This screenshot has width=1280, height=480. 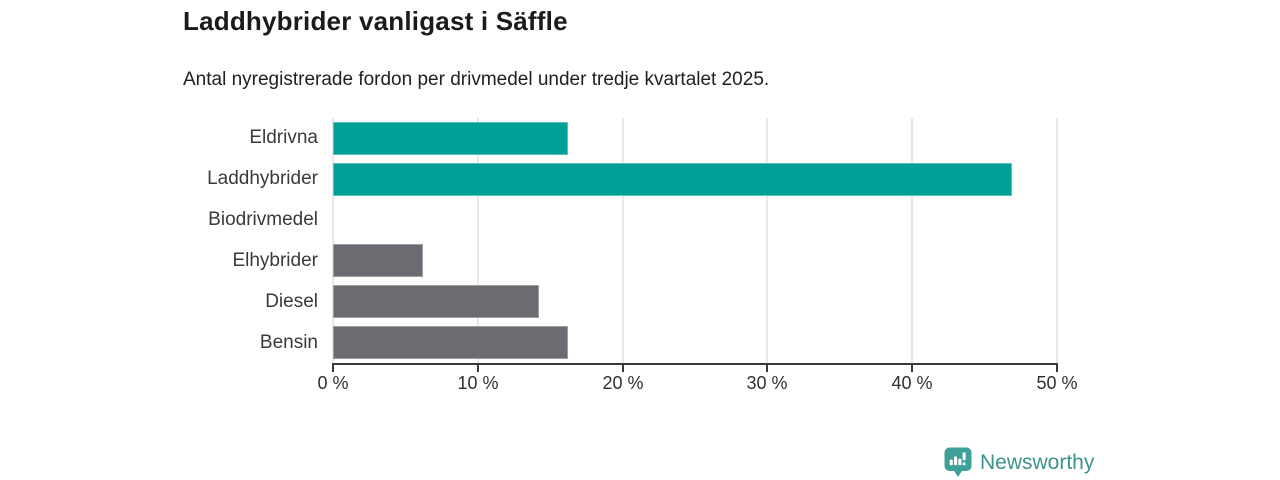 I want to click on newsworthy-logo-text: Newsworthy, so click(x=1037, y=462).